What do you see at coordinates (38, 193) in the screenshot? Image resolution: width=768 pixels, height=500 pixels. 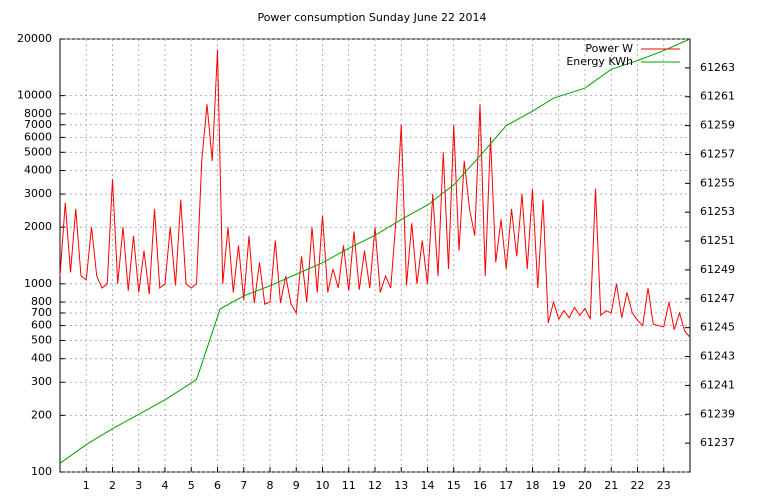 I see `y-tick-label: 3000` at bounding box center [38, 193].